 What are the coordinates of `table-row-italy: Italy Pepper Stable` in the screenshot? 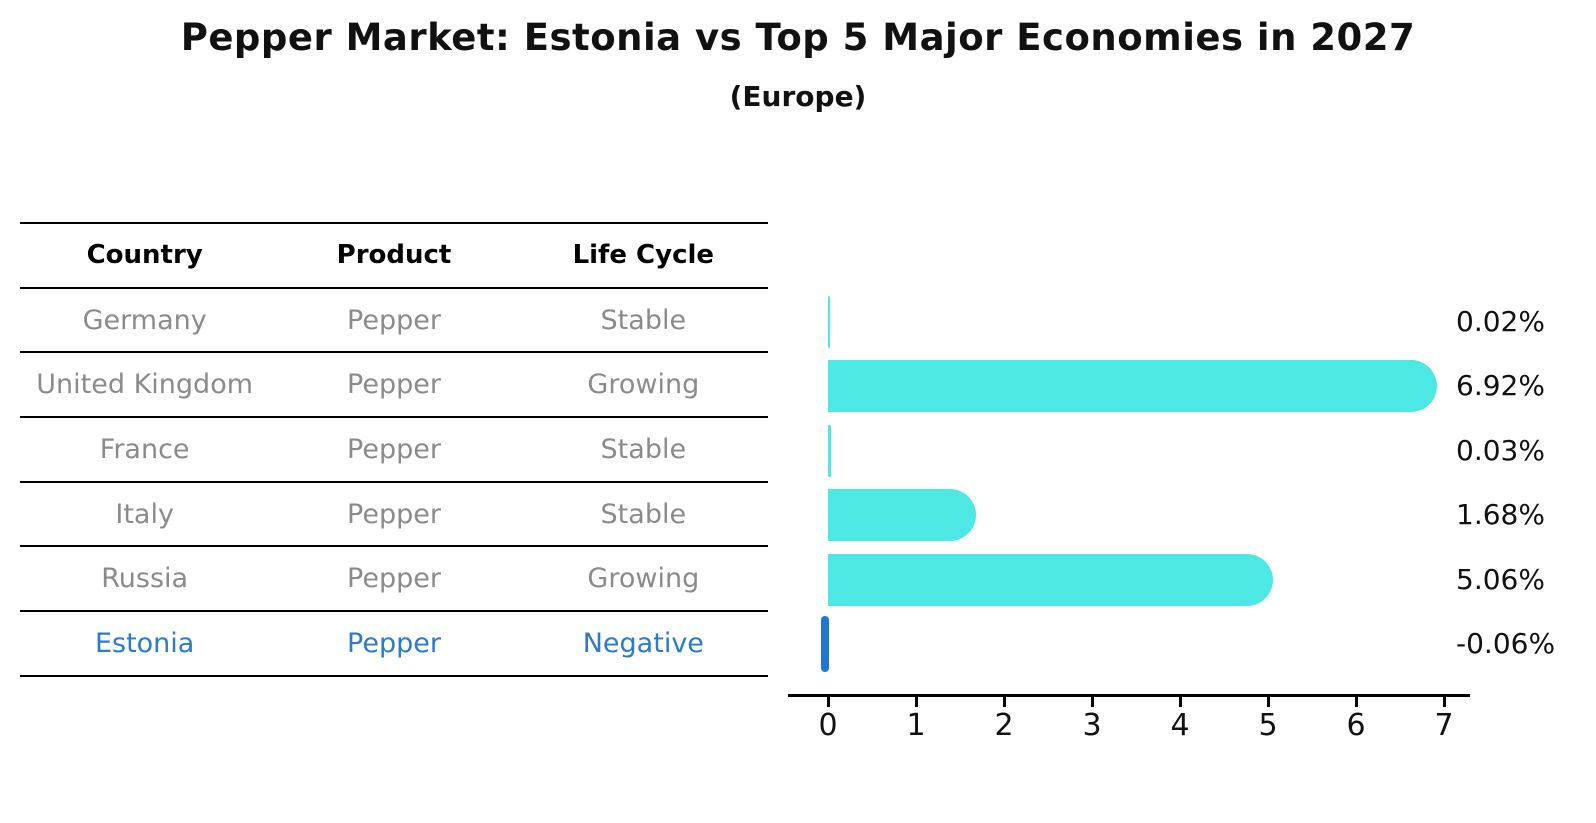 It's located at (394, 513).